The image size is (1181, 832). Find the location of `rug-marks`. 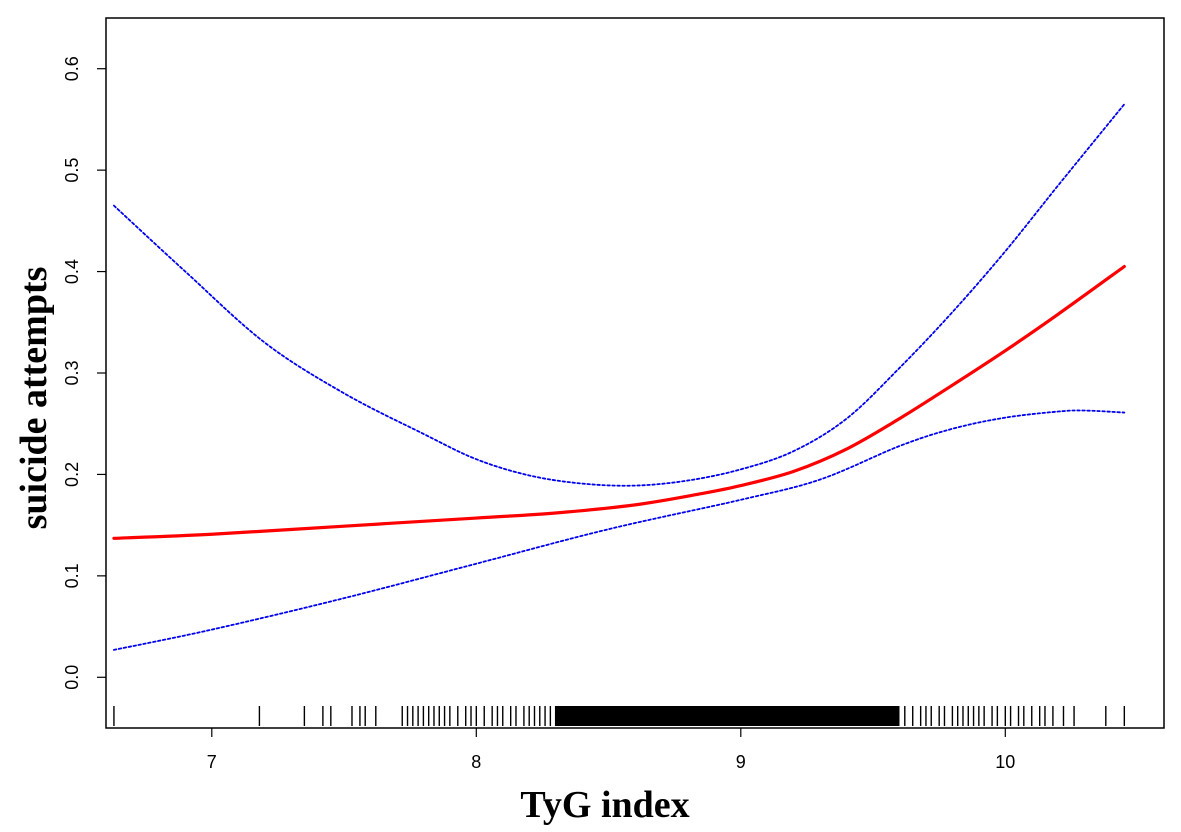

rug-marks is located at coordinates (619, 716).